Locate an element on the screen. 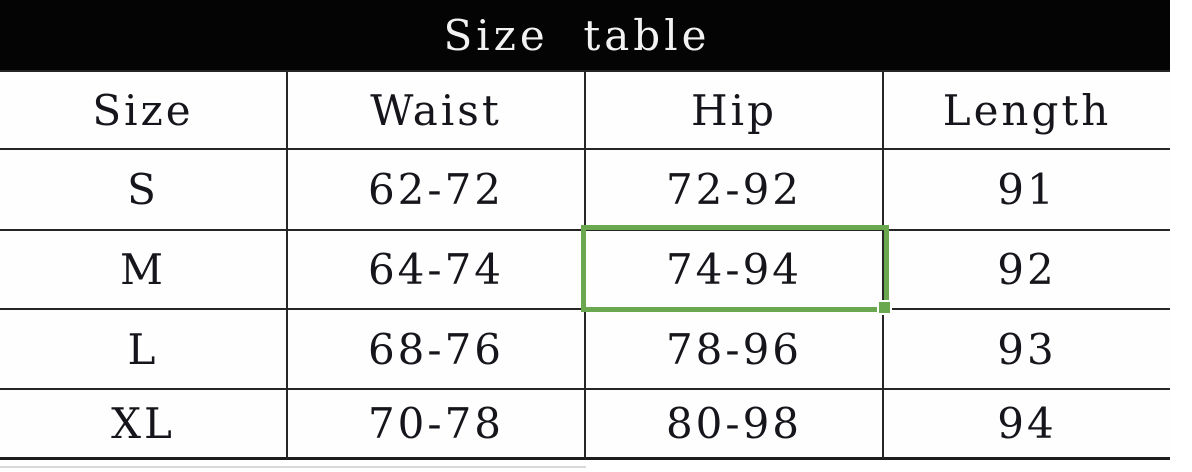  cell-l-waist: 68-76 is located at coordinates (437, 350).